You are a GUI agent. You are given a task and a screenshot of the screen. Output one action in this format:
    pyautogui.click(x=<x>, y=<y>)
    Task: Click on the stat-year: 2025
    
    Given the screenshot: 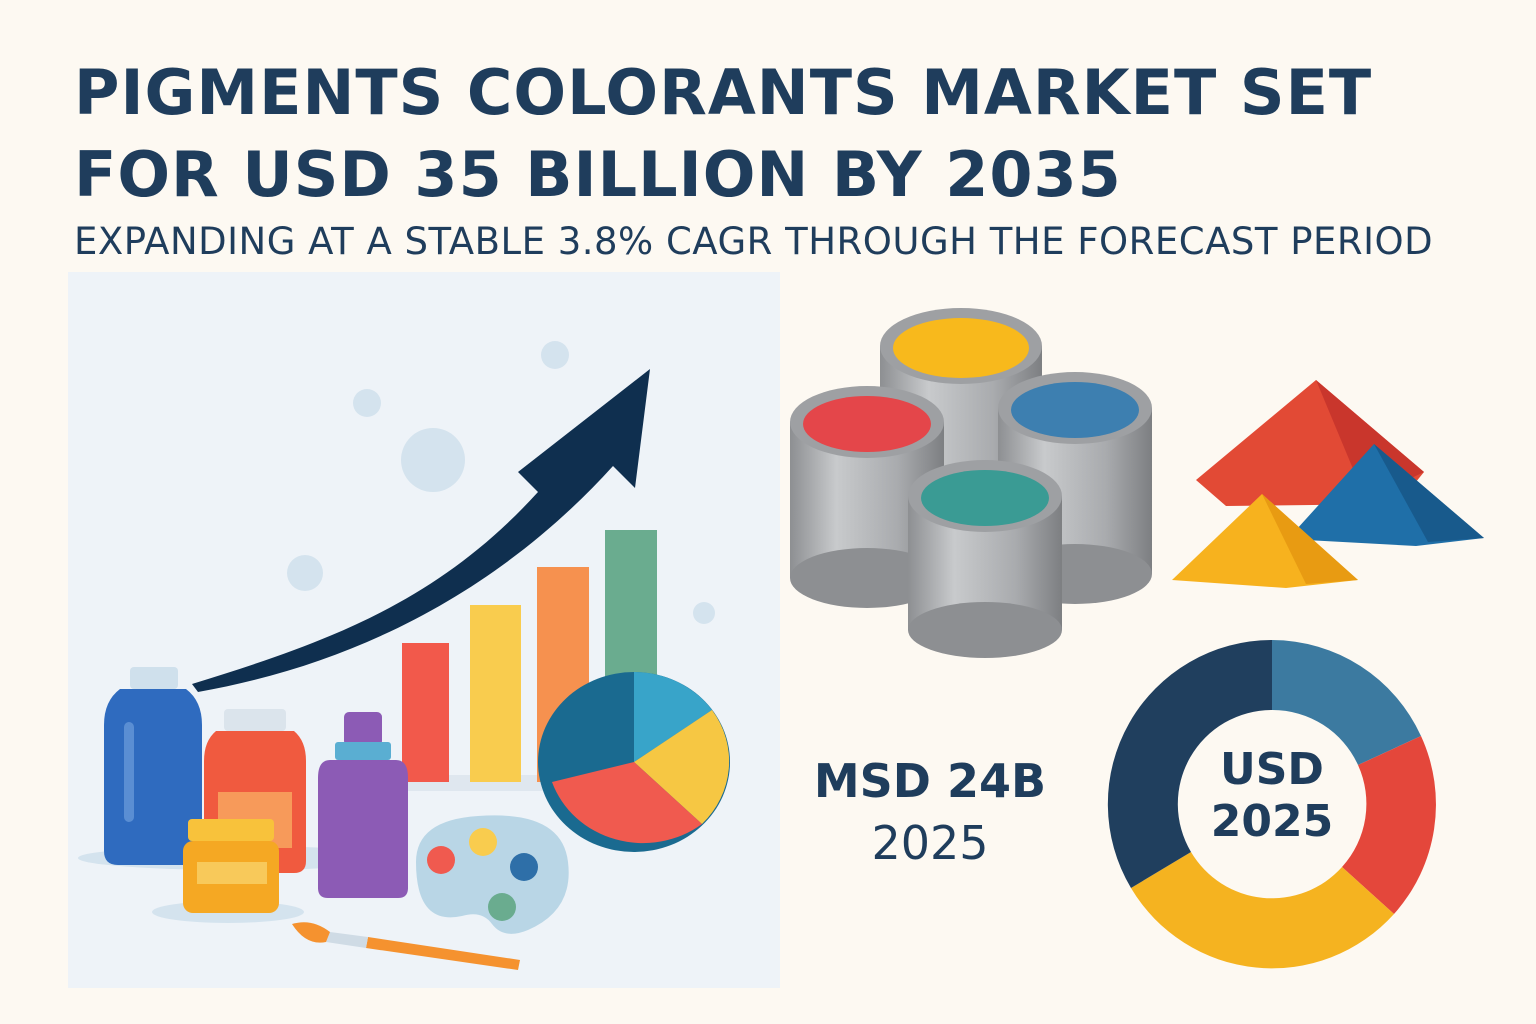 What is the action you would take?
    pyautogui.click(x=930, y=843)
    